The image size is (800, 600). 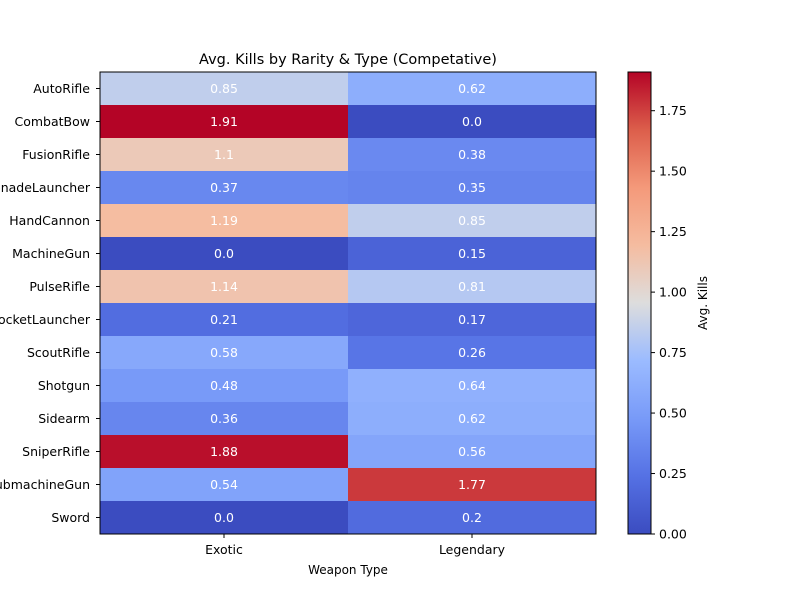 I want to click on y-tick-label: Sidearm, so click(x=64, y=418).